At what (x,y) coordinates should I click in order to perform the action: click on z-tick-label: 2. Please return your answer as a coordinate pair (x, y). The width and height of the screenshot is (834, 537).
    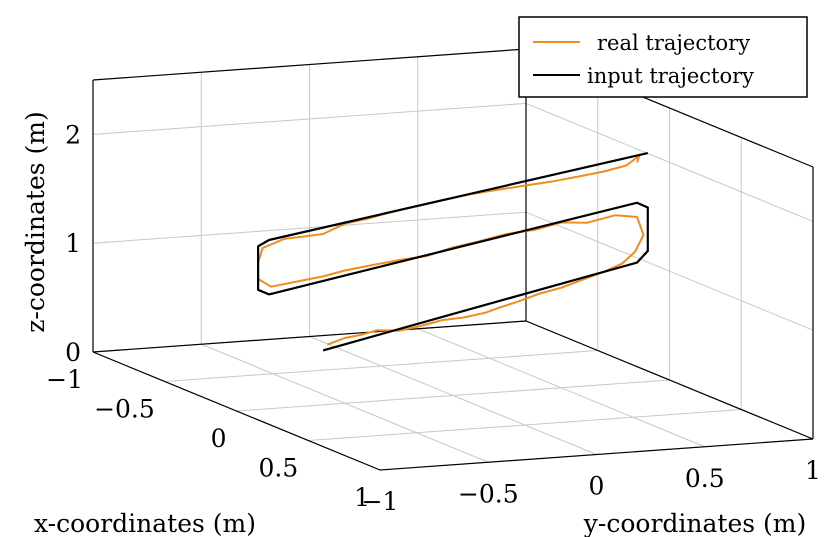
    Looking at the image, I should click on (73, 134).